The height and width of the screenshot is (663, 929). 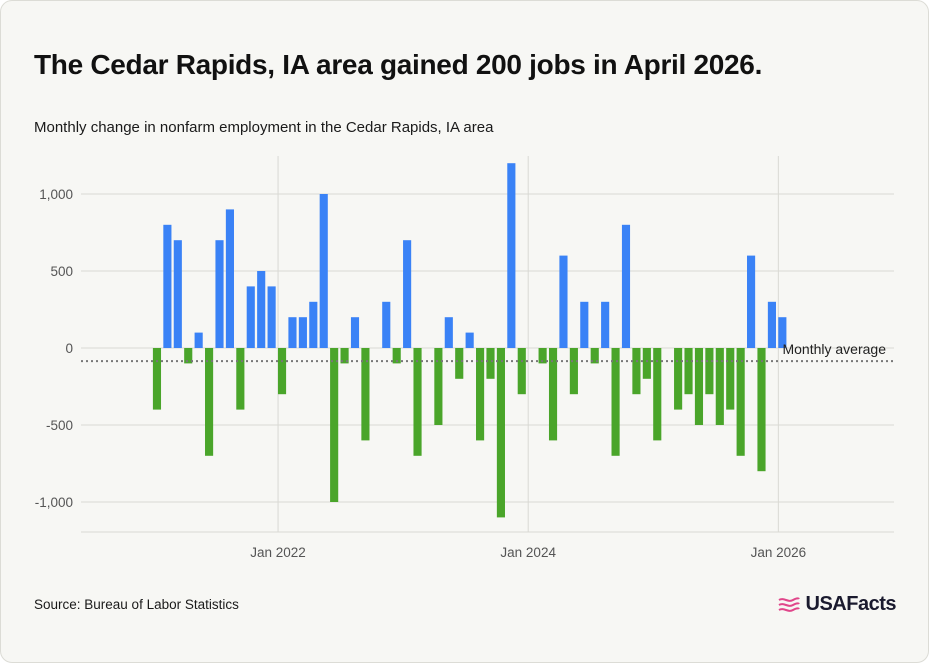 What do you see at coordinates (851, 604) in the screenshot?
I see `brand-name: USAFacts` at bounding box center [851, 604].